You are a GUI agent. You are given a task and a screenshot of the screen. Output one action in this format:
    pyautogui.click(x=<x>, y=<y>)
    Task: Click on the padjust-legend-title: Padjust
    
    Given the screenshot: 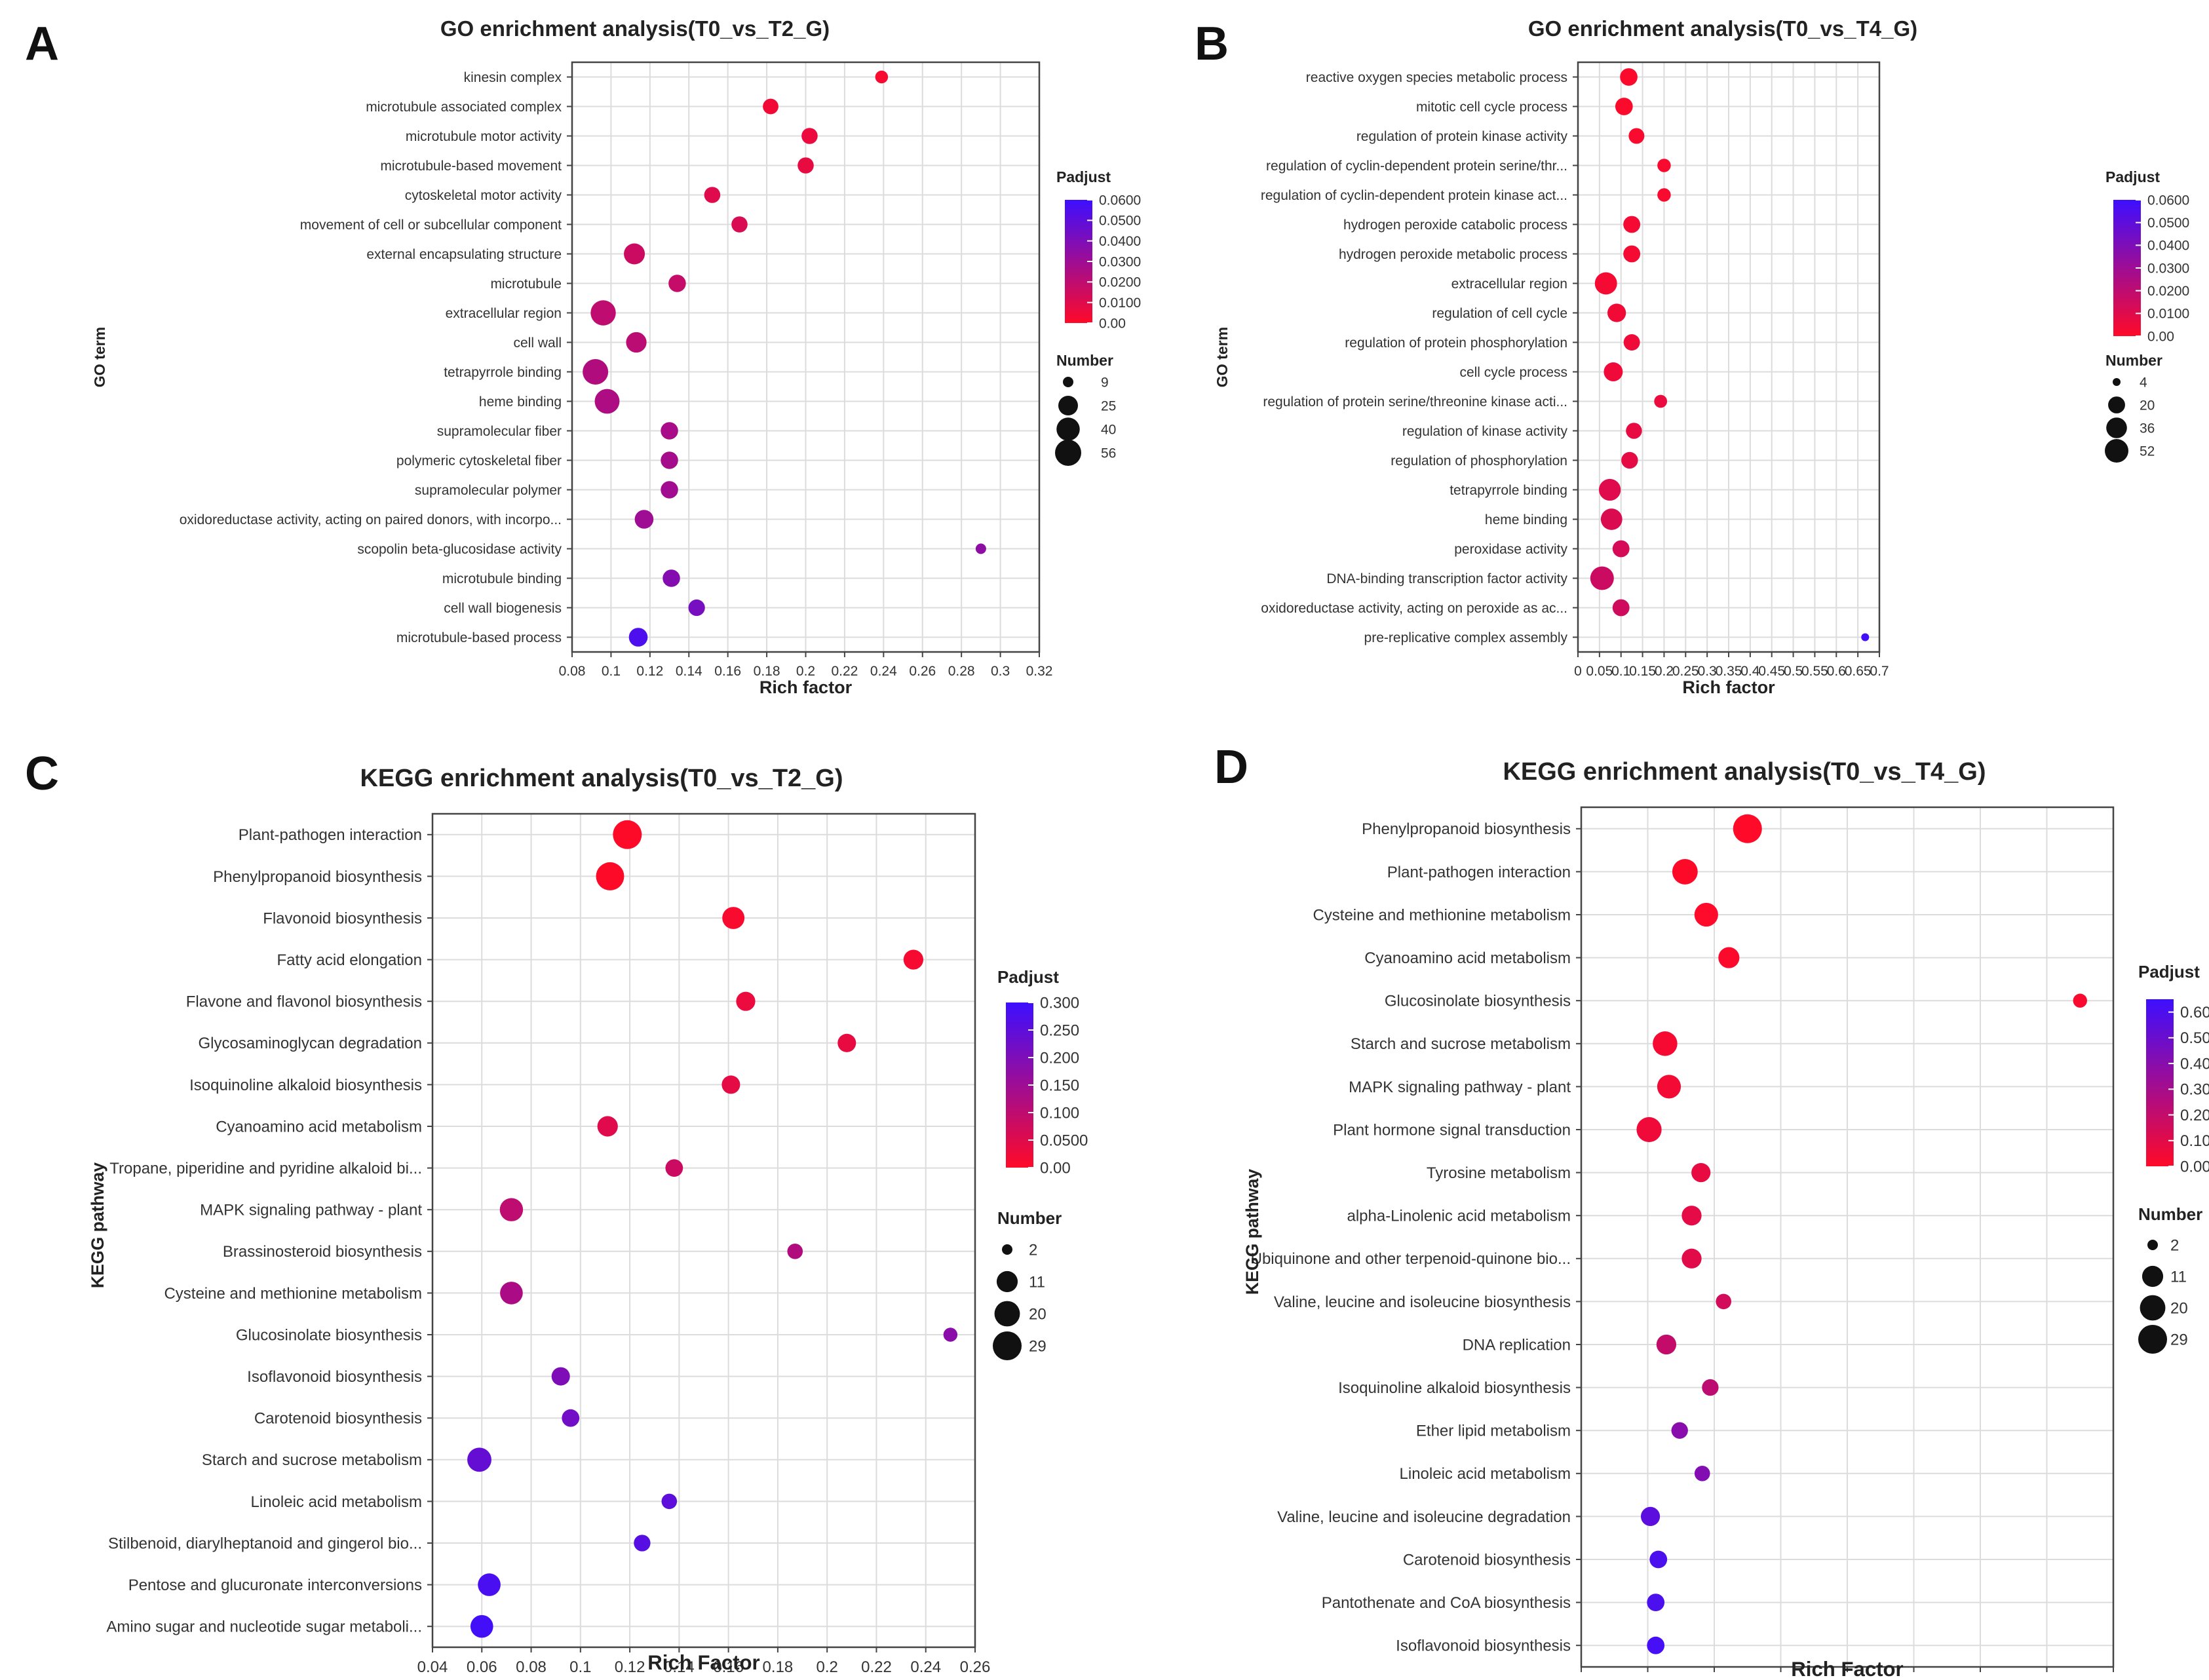 What is the action you would take?
    pyautogui.click(x=1083, y=176)
    